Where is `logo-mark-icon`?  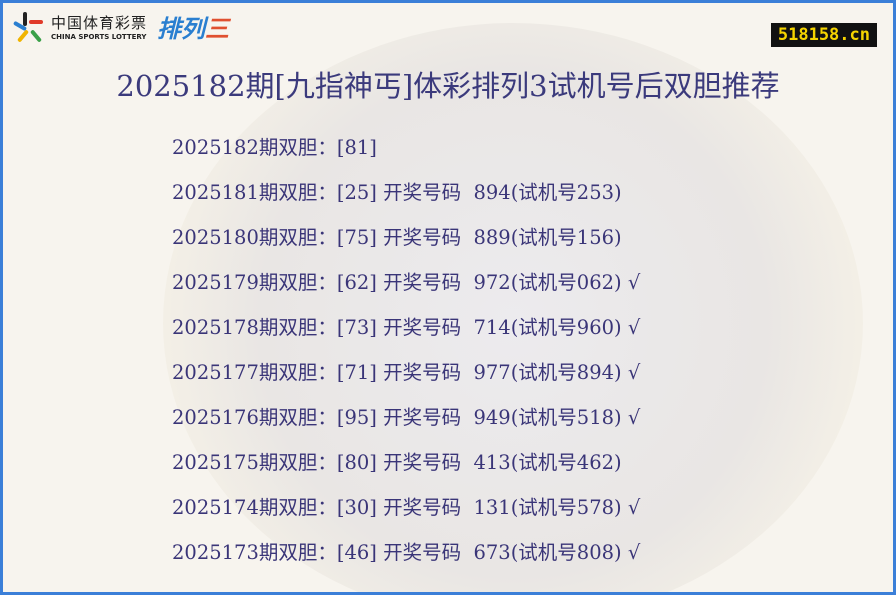 logo-mark-icon is located at coordinates (28, 27).